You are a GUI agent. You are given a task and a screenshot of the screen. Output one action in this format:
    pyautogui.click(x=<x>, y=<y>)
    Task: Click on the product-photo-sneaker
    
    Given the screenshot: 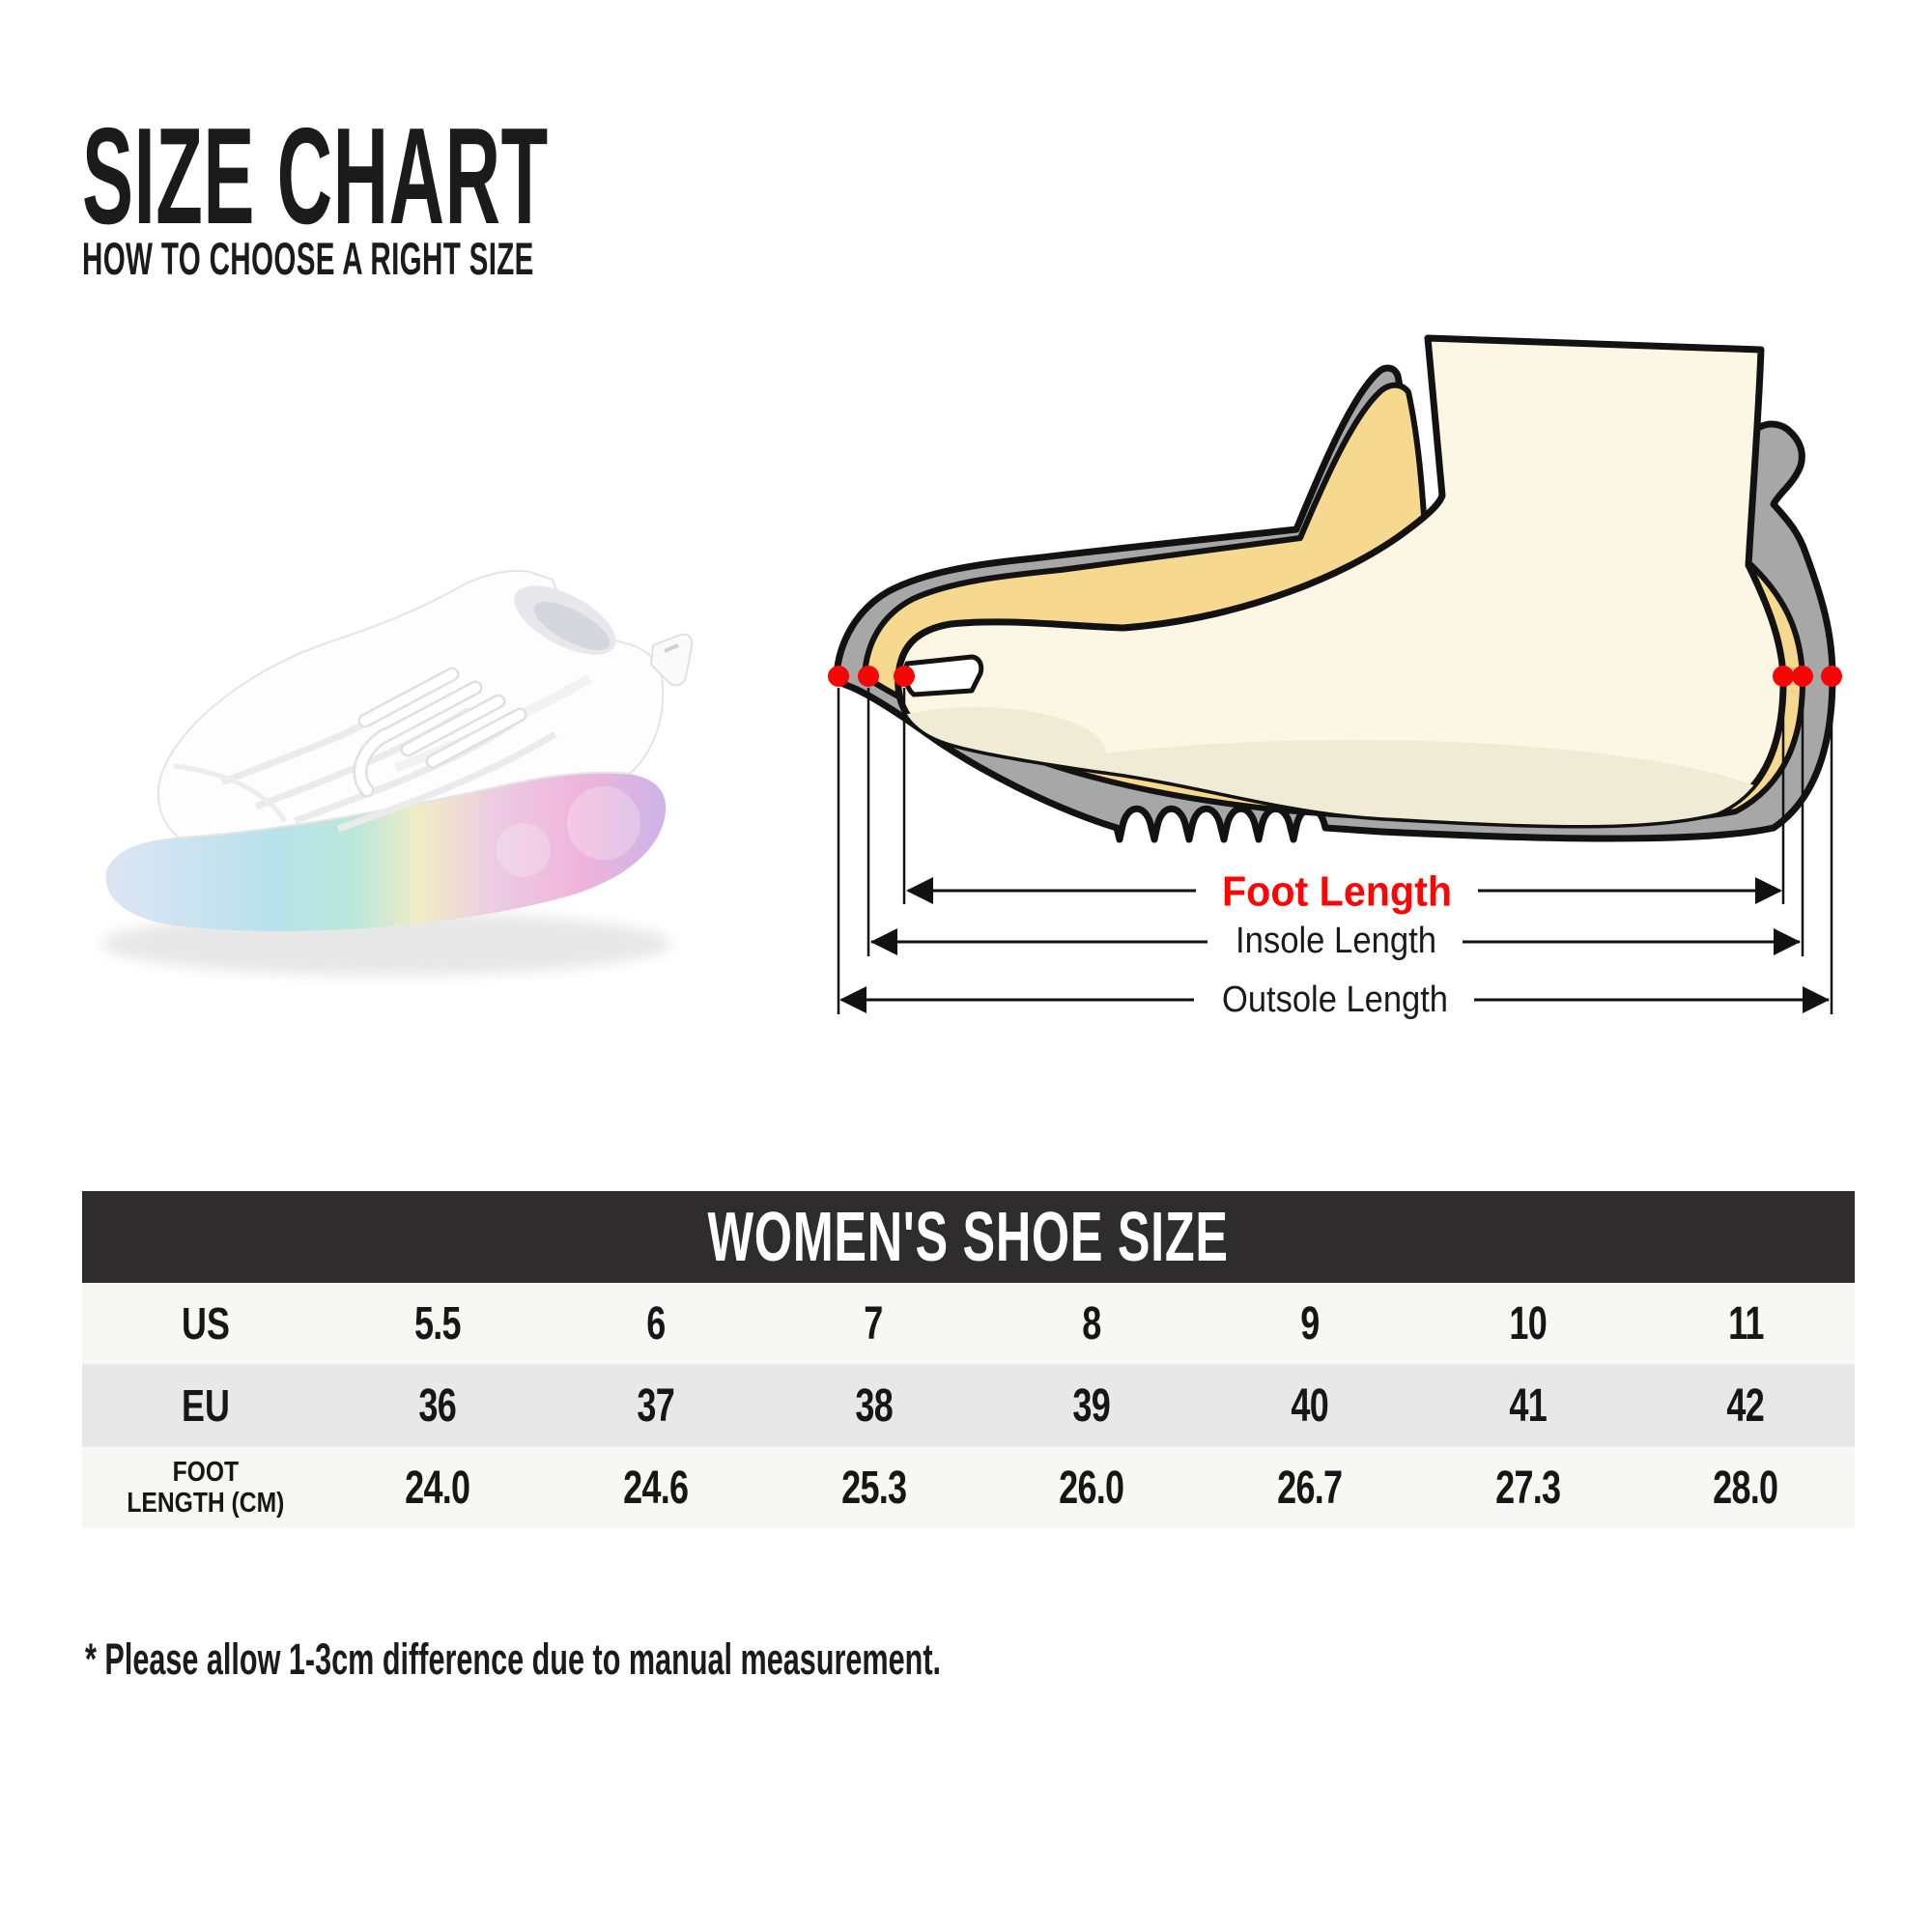 What is the action you would take?
    pyautogui.click(x=397, y=772)
    